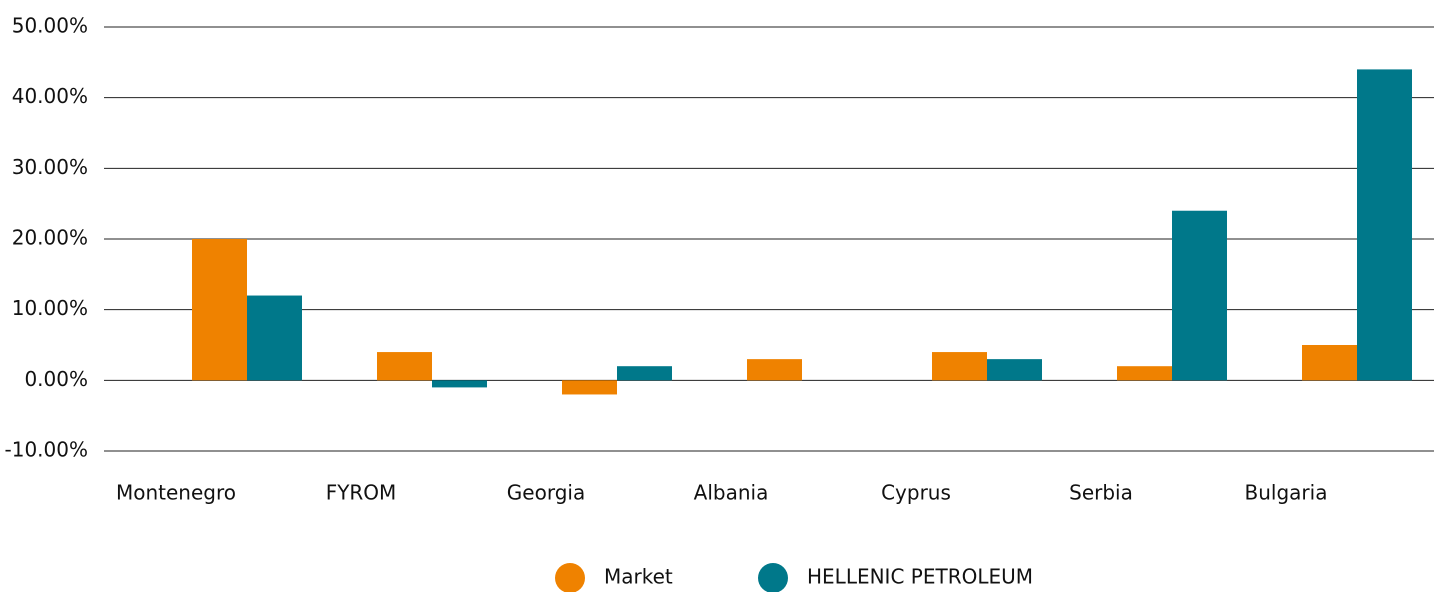  Describe the element at coordinates (1101, 493) in the screenshot. I see `x-tick-label: Serbia` at that location.